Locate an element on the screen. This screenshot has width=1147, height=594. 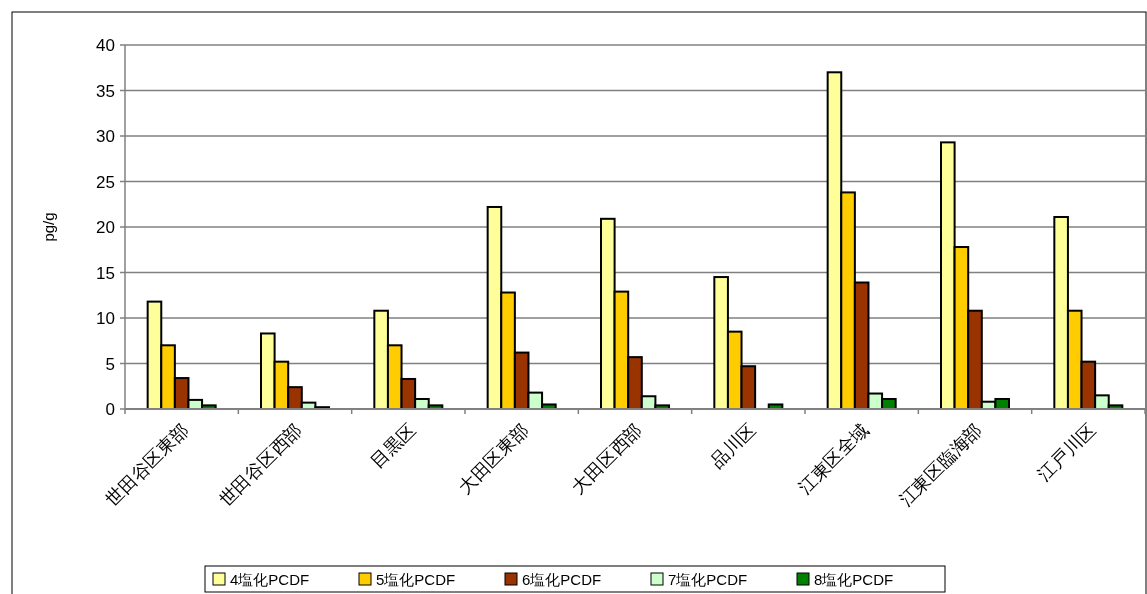
legend-label: 5塩化PCDF is located at coordinates (416, 579).